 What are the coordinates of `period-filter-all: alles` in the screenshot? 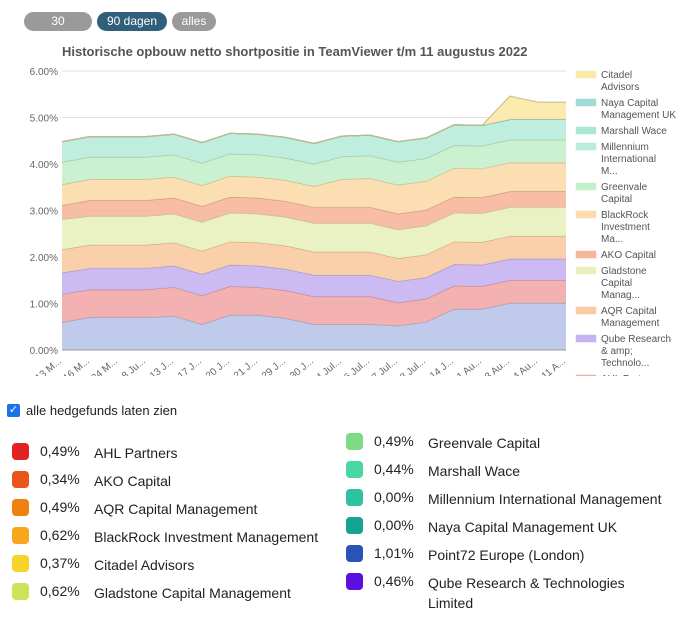 It's located at (194, 21).